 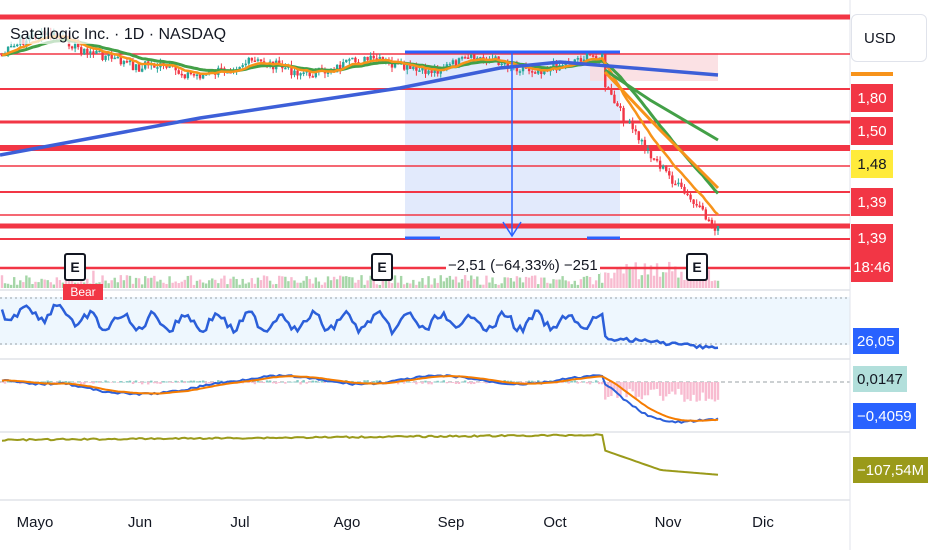 I want to click on symbol-title: Satellogic Inc. · 1D · NASDAQ, so click(x=118, y=35).